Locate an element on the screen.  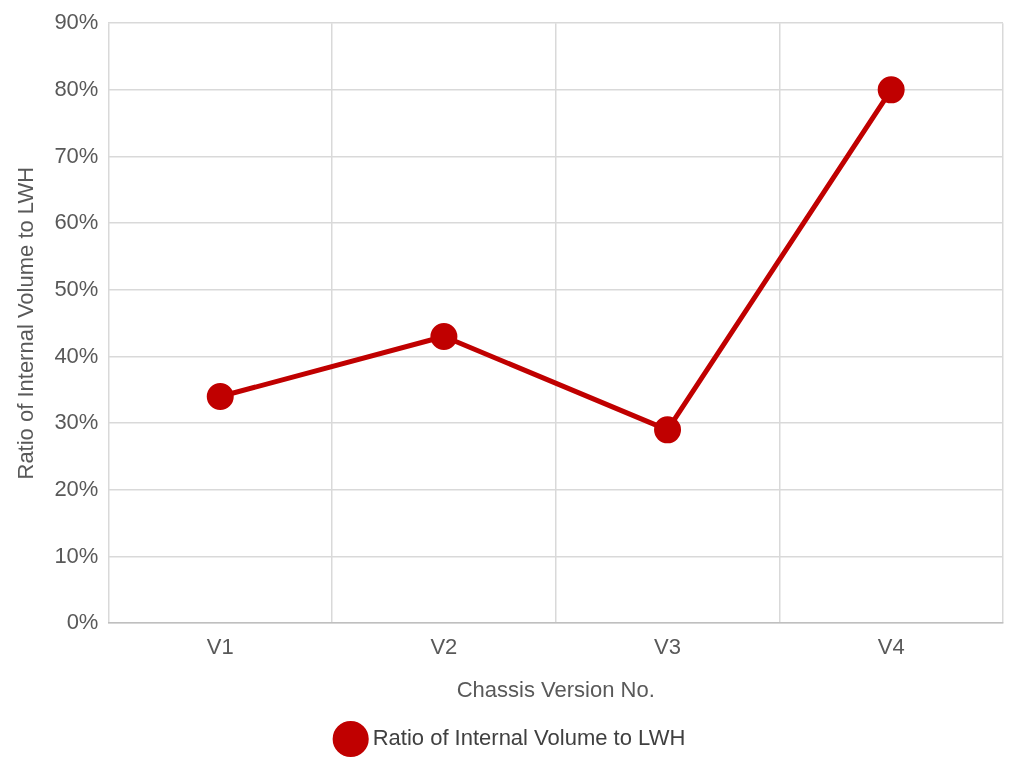
x-axis-title: Chassis Version No. is located at coordinates (555, 689).